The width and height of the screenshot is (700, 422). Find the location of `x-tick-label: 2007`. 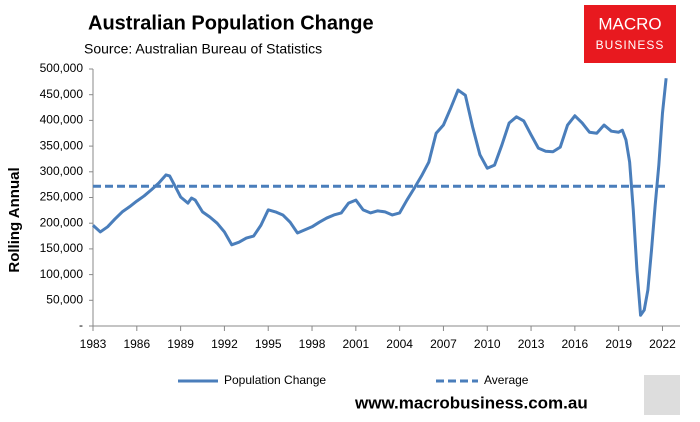

x-tick-label: 2007 is located at coordinates (443, 344).